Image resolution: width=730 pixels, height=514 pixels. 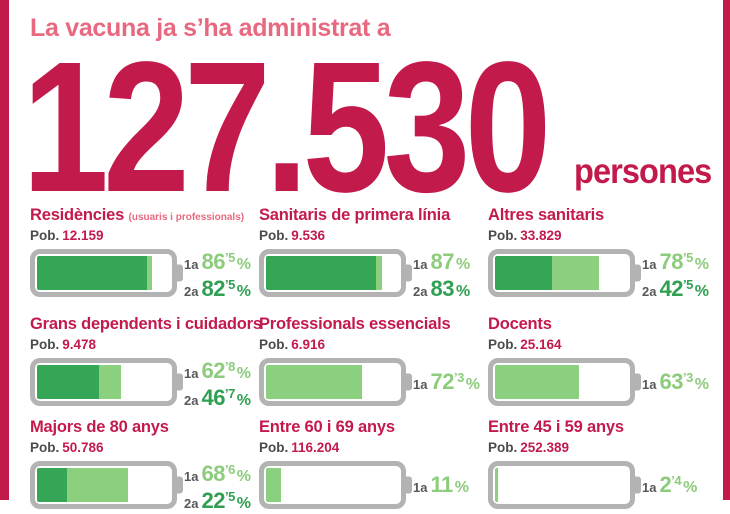 I want to click on dose2-line: 2a 83 %, so click(x=441, y=289).